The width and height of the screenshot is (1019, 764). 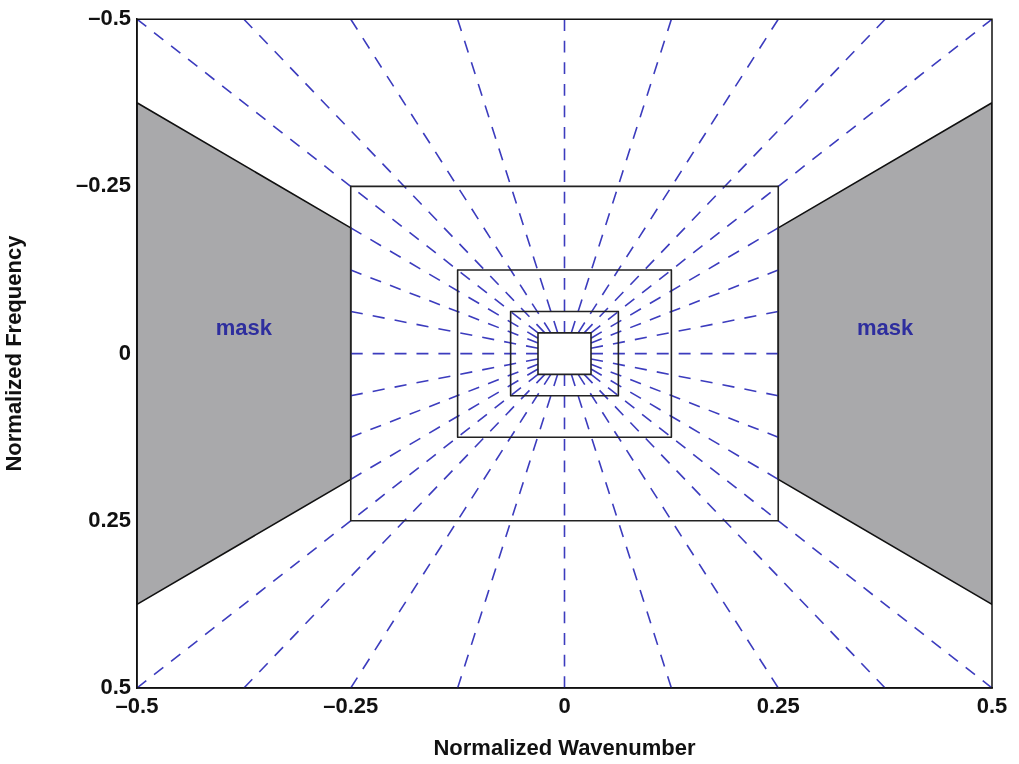 What do you see at coordinates (115, 687) in the screenshot?
I see `y-tick-label: 0.5` at bounding box center [115, 687].